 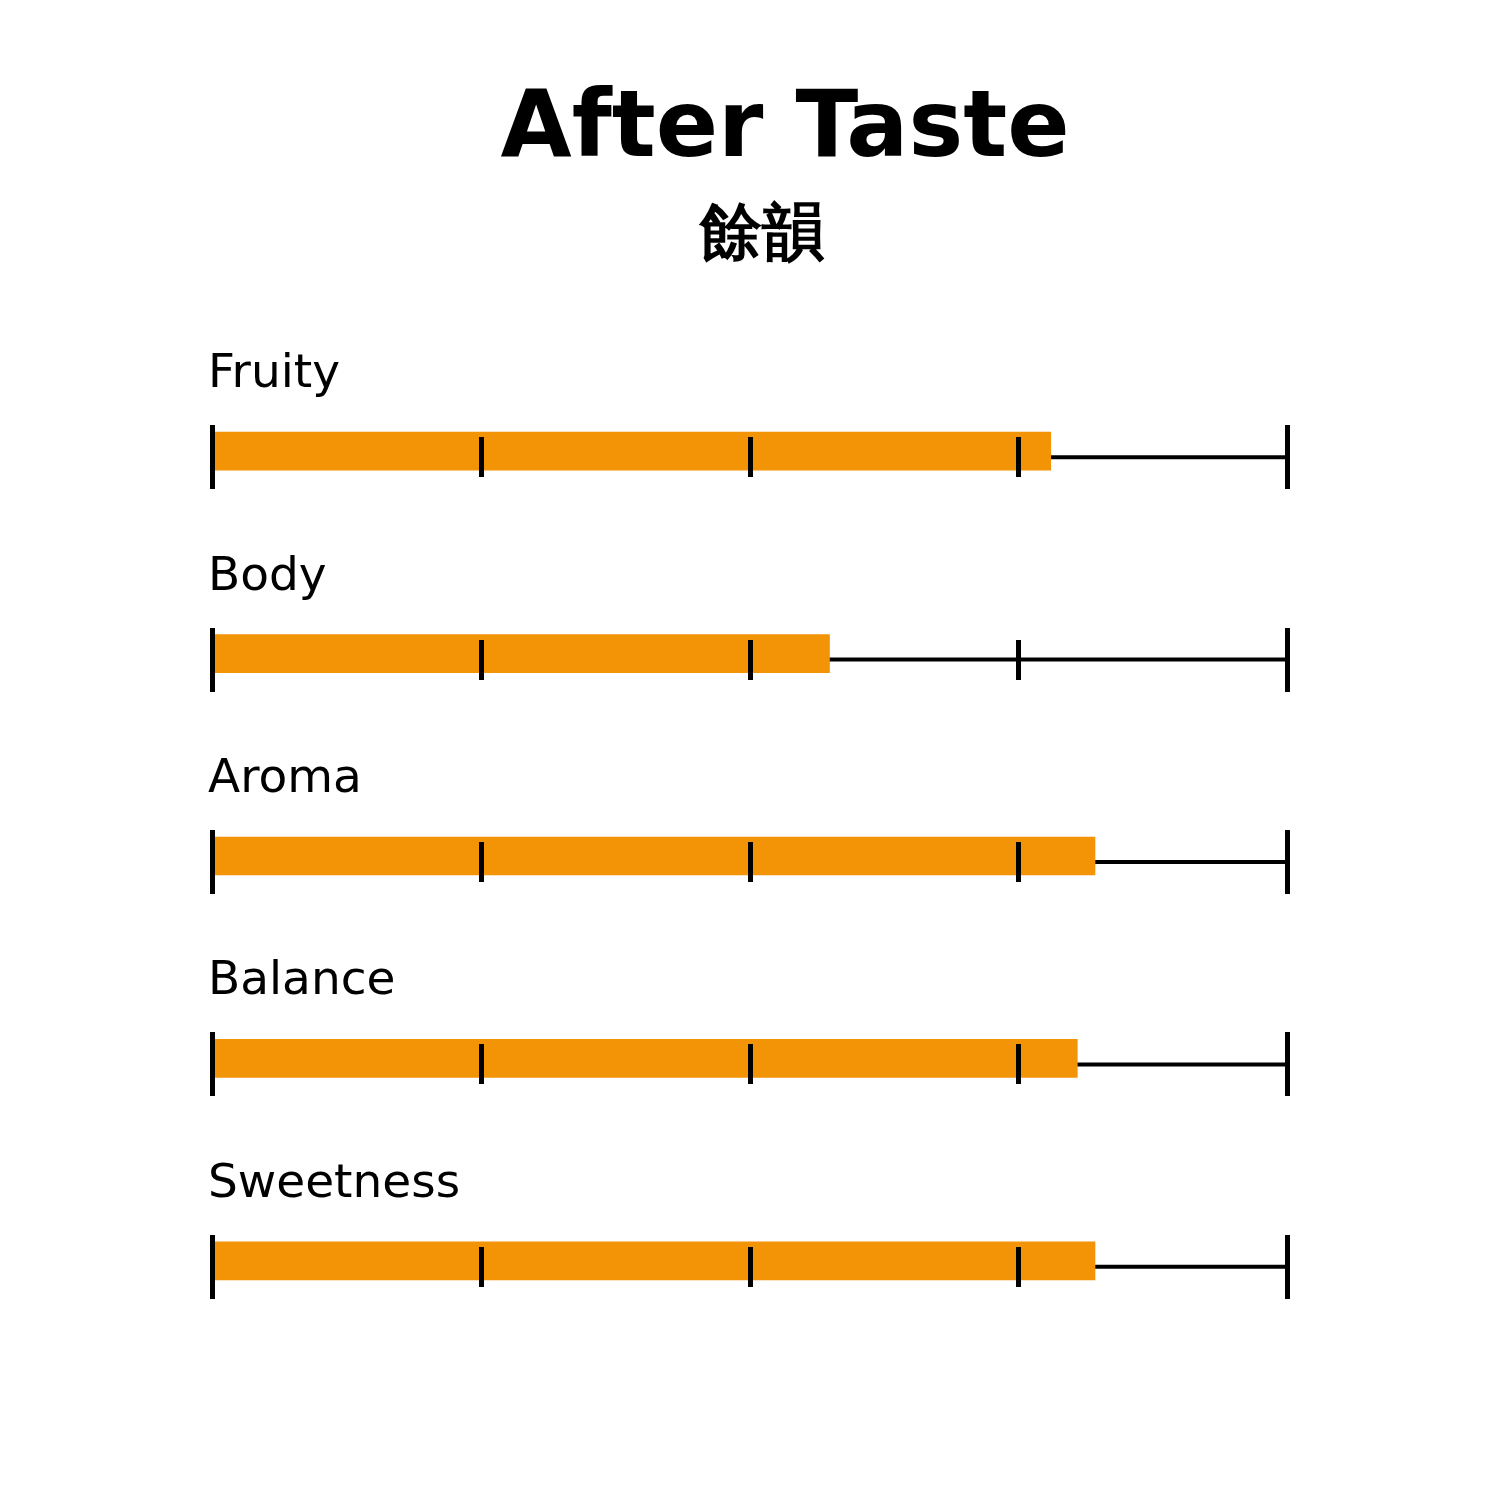 What do you see at coordinates (302, 978) in the screenshot?
I see `y-tick-label: Balance` at bounding box center [302, 978].